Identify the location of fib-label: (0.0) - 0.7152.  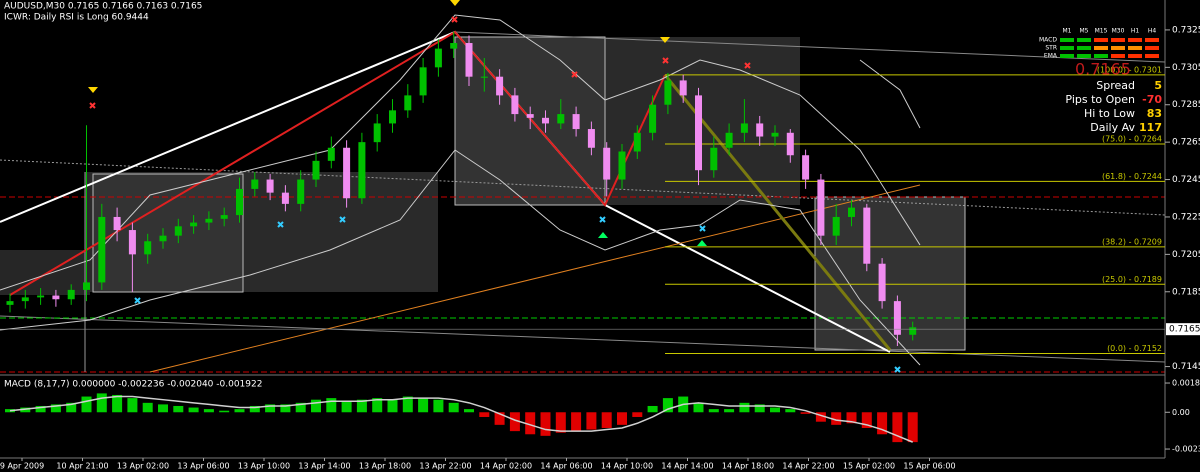
(1134, 348).